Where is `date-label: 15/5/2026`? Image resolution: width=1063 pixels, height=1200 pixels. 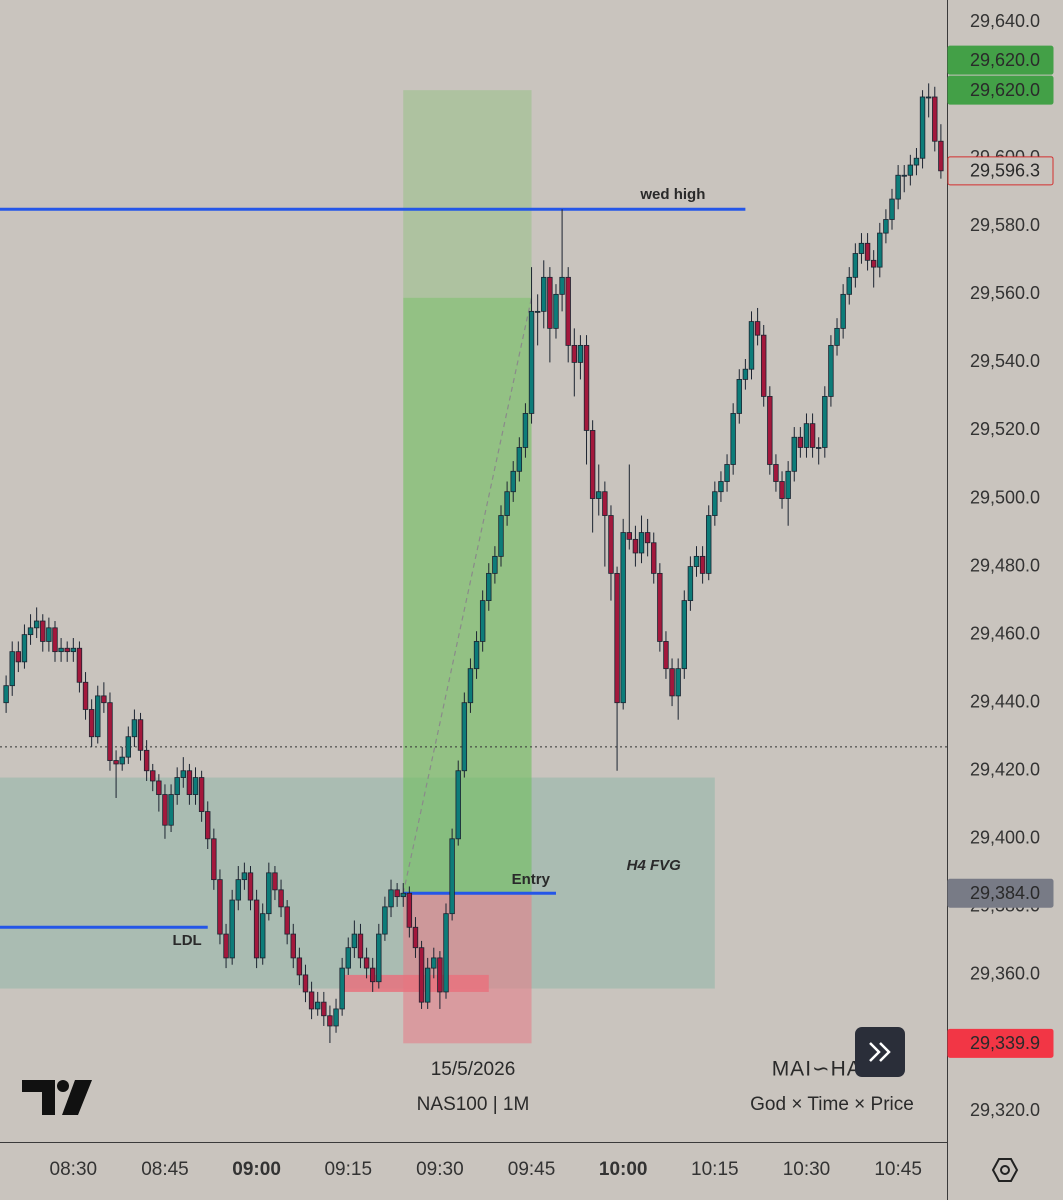
date-label: 15/5/2026 is located at coordinates (473, 1069).